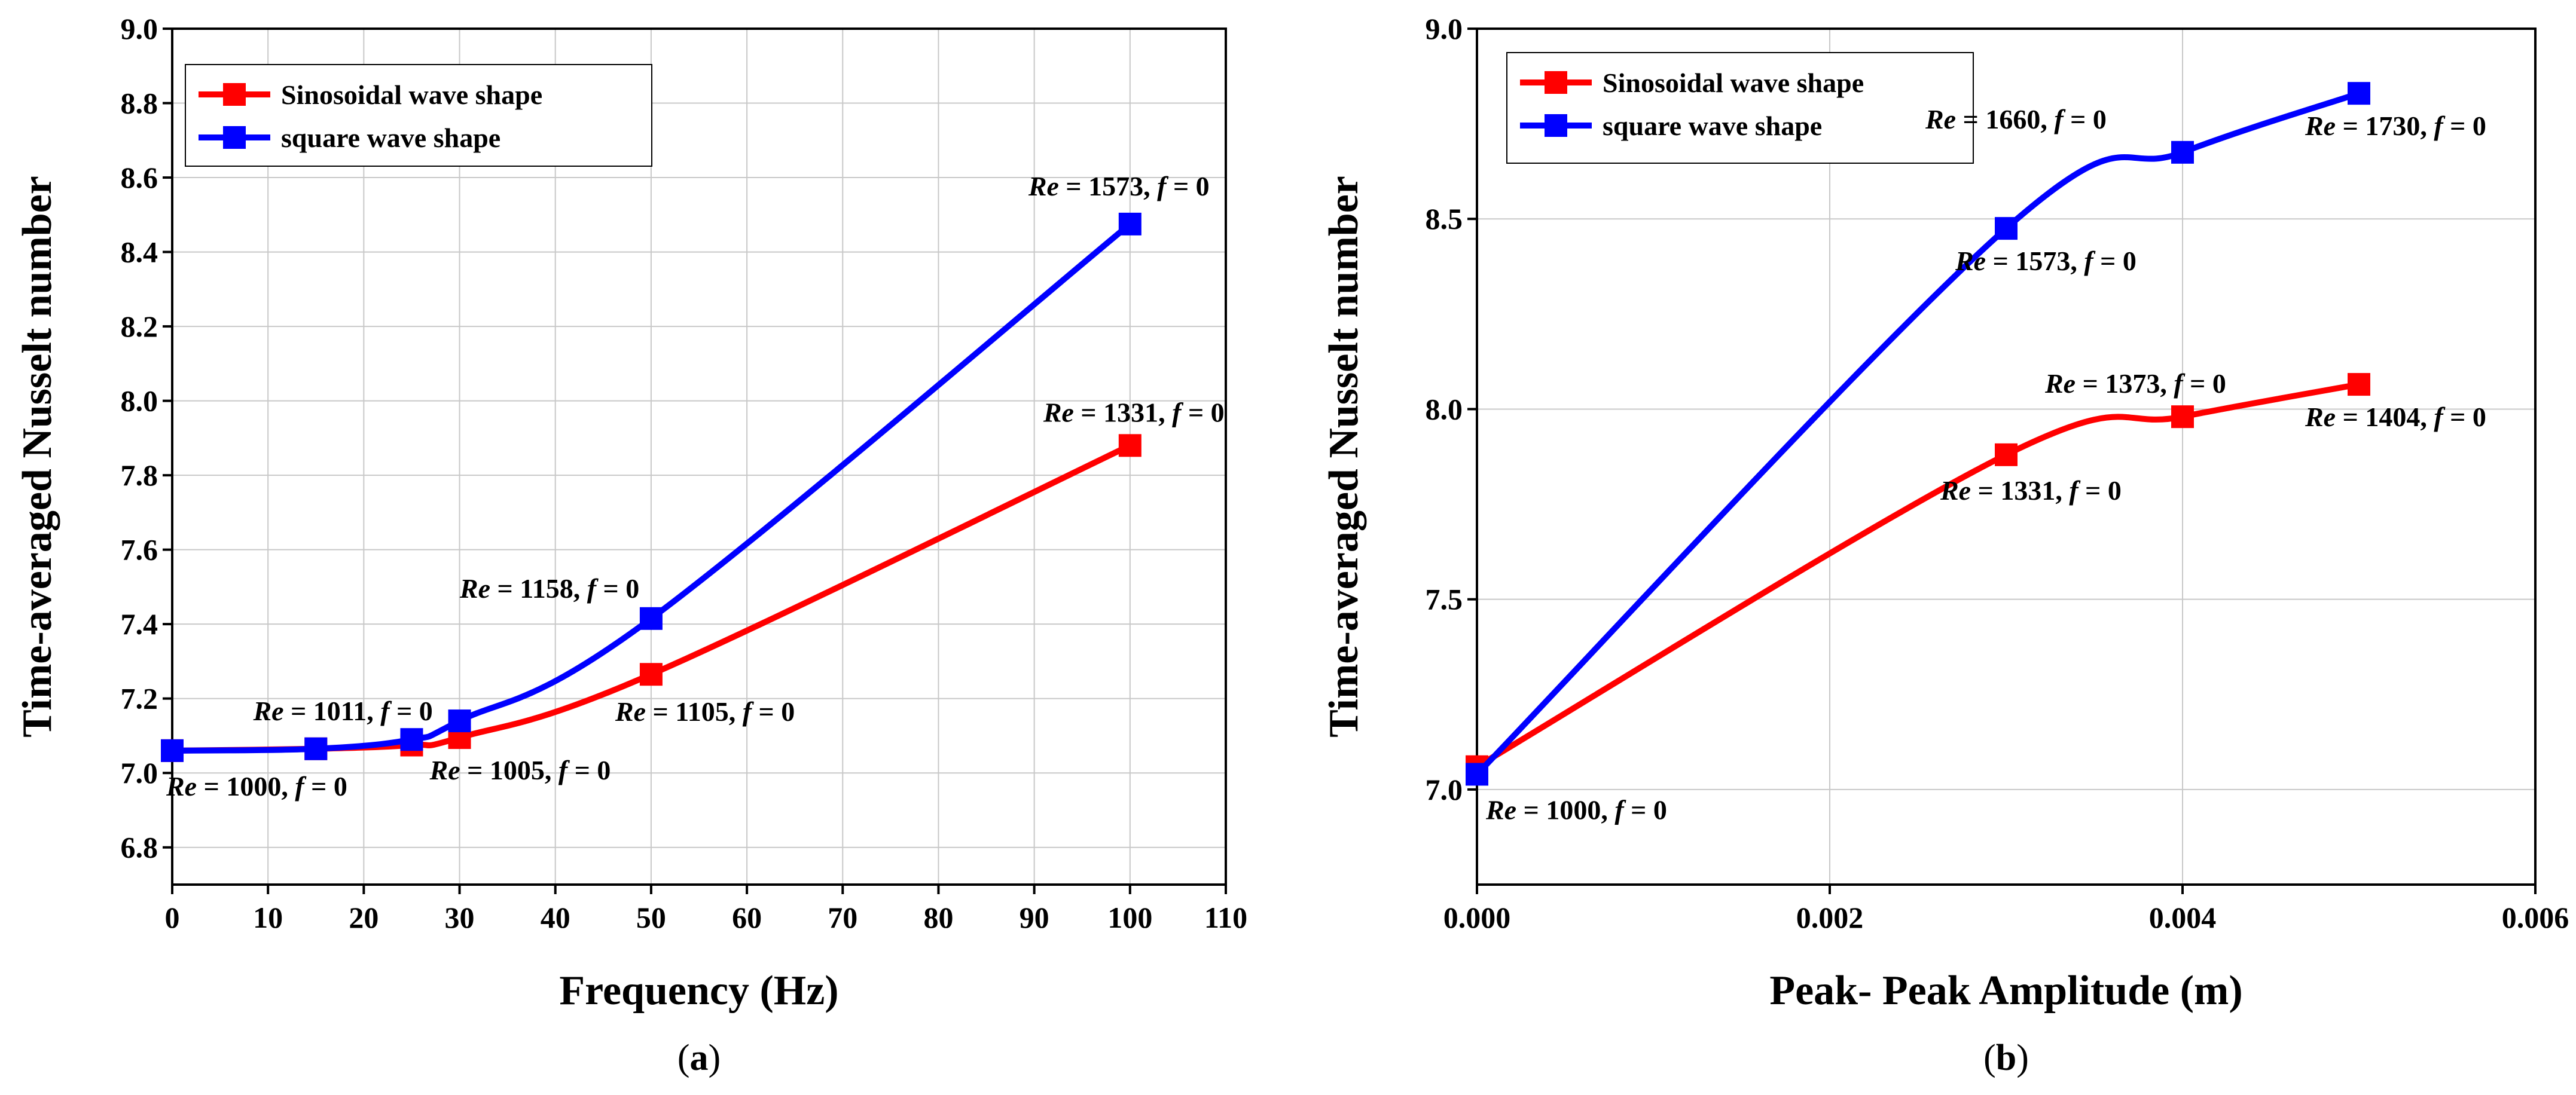 This screenshot has height=1095, width=2576. Describe the element at coordinates (139, 177) in the screenshot. I see `y-tick-label: 8.6` at that location.